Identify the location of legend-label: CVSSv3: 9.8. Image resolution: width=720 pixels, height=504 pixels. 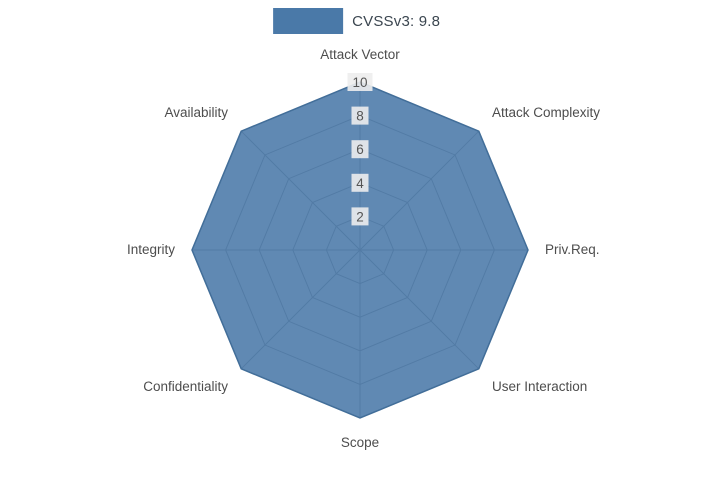
(396, 21).